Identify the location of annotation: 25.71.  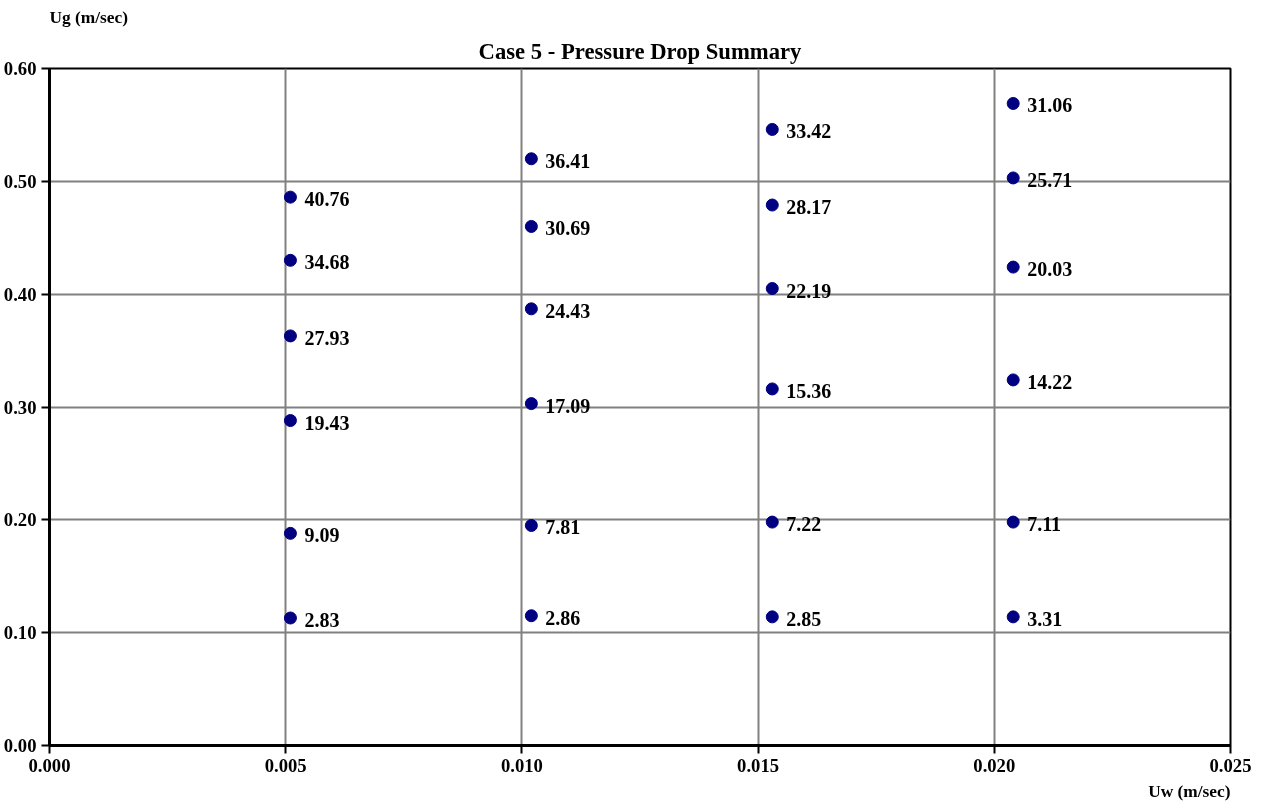
(1050, 179).